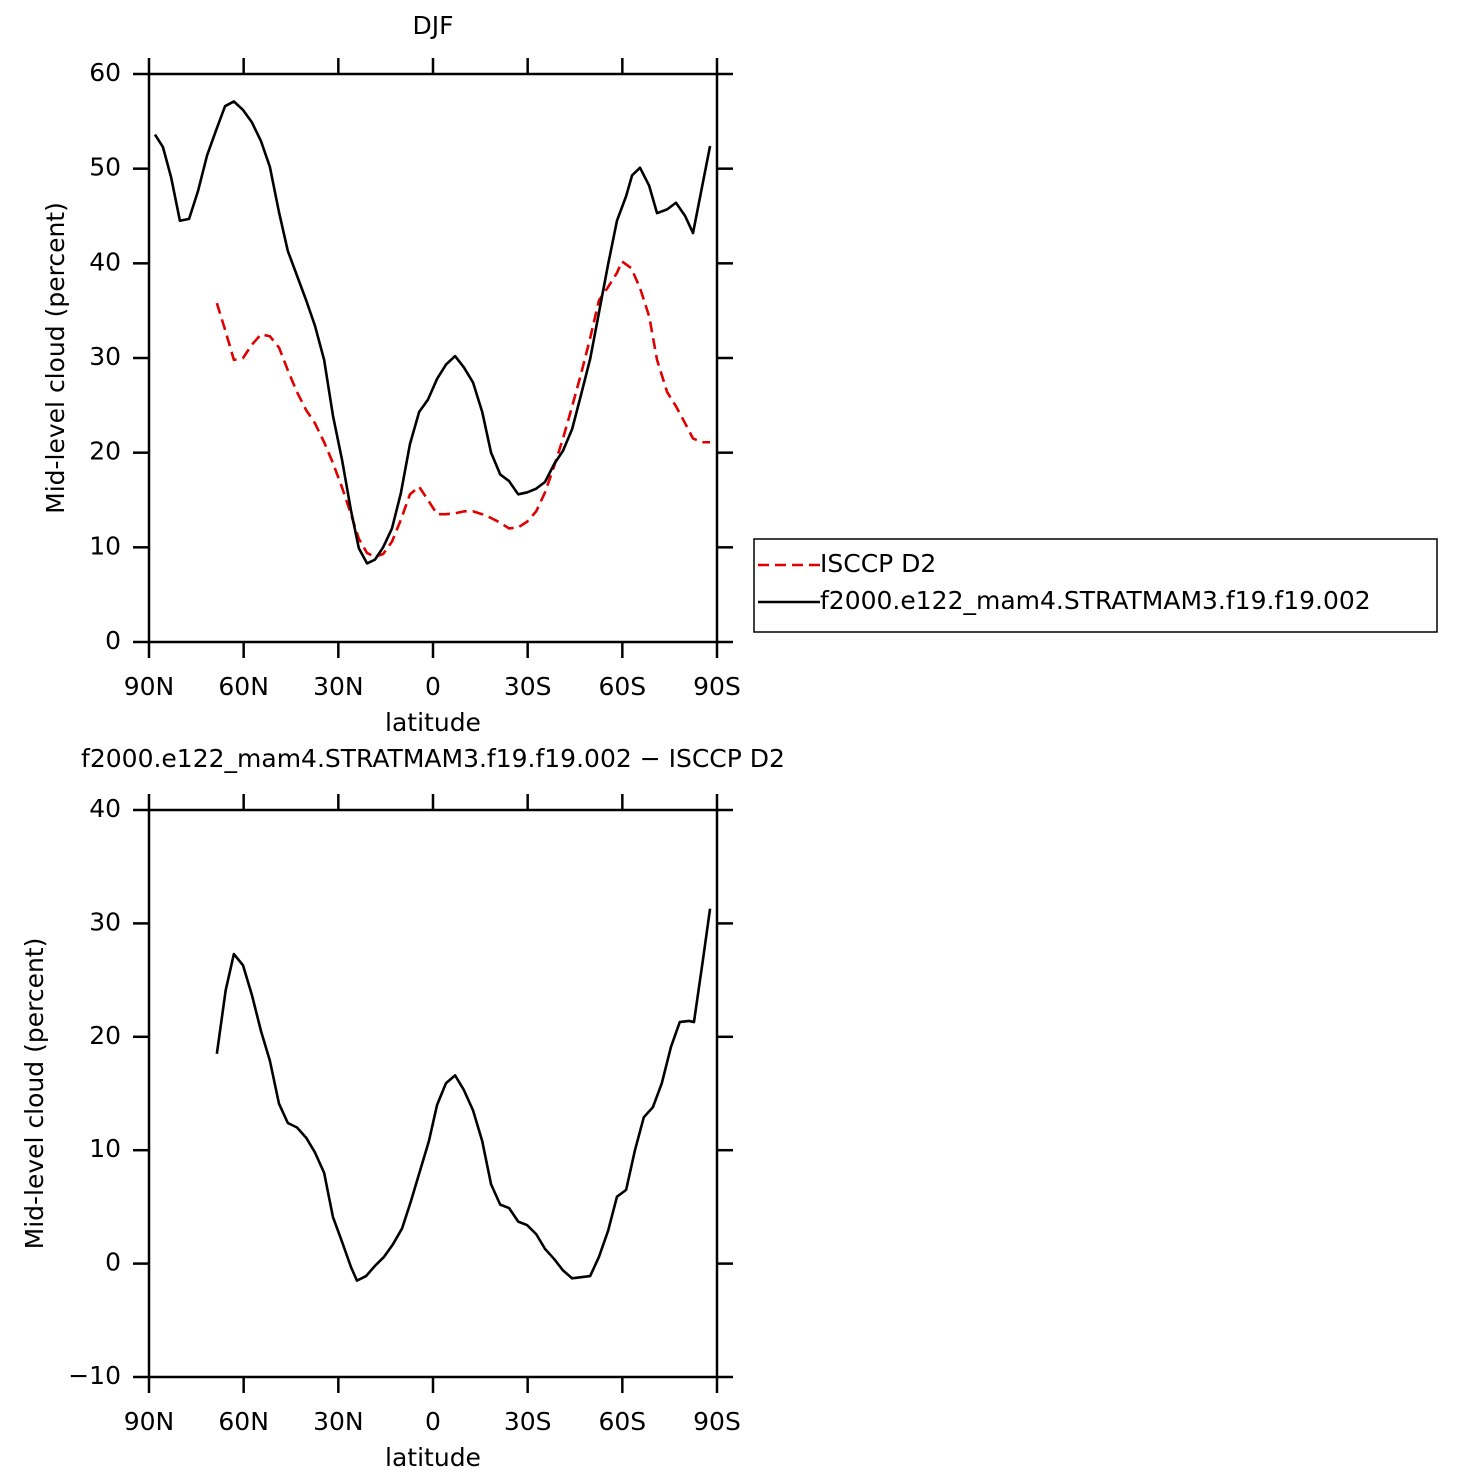  I want to click on y-tick-label: −10, so click(94, 1375).